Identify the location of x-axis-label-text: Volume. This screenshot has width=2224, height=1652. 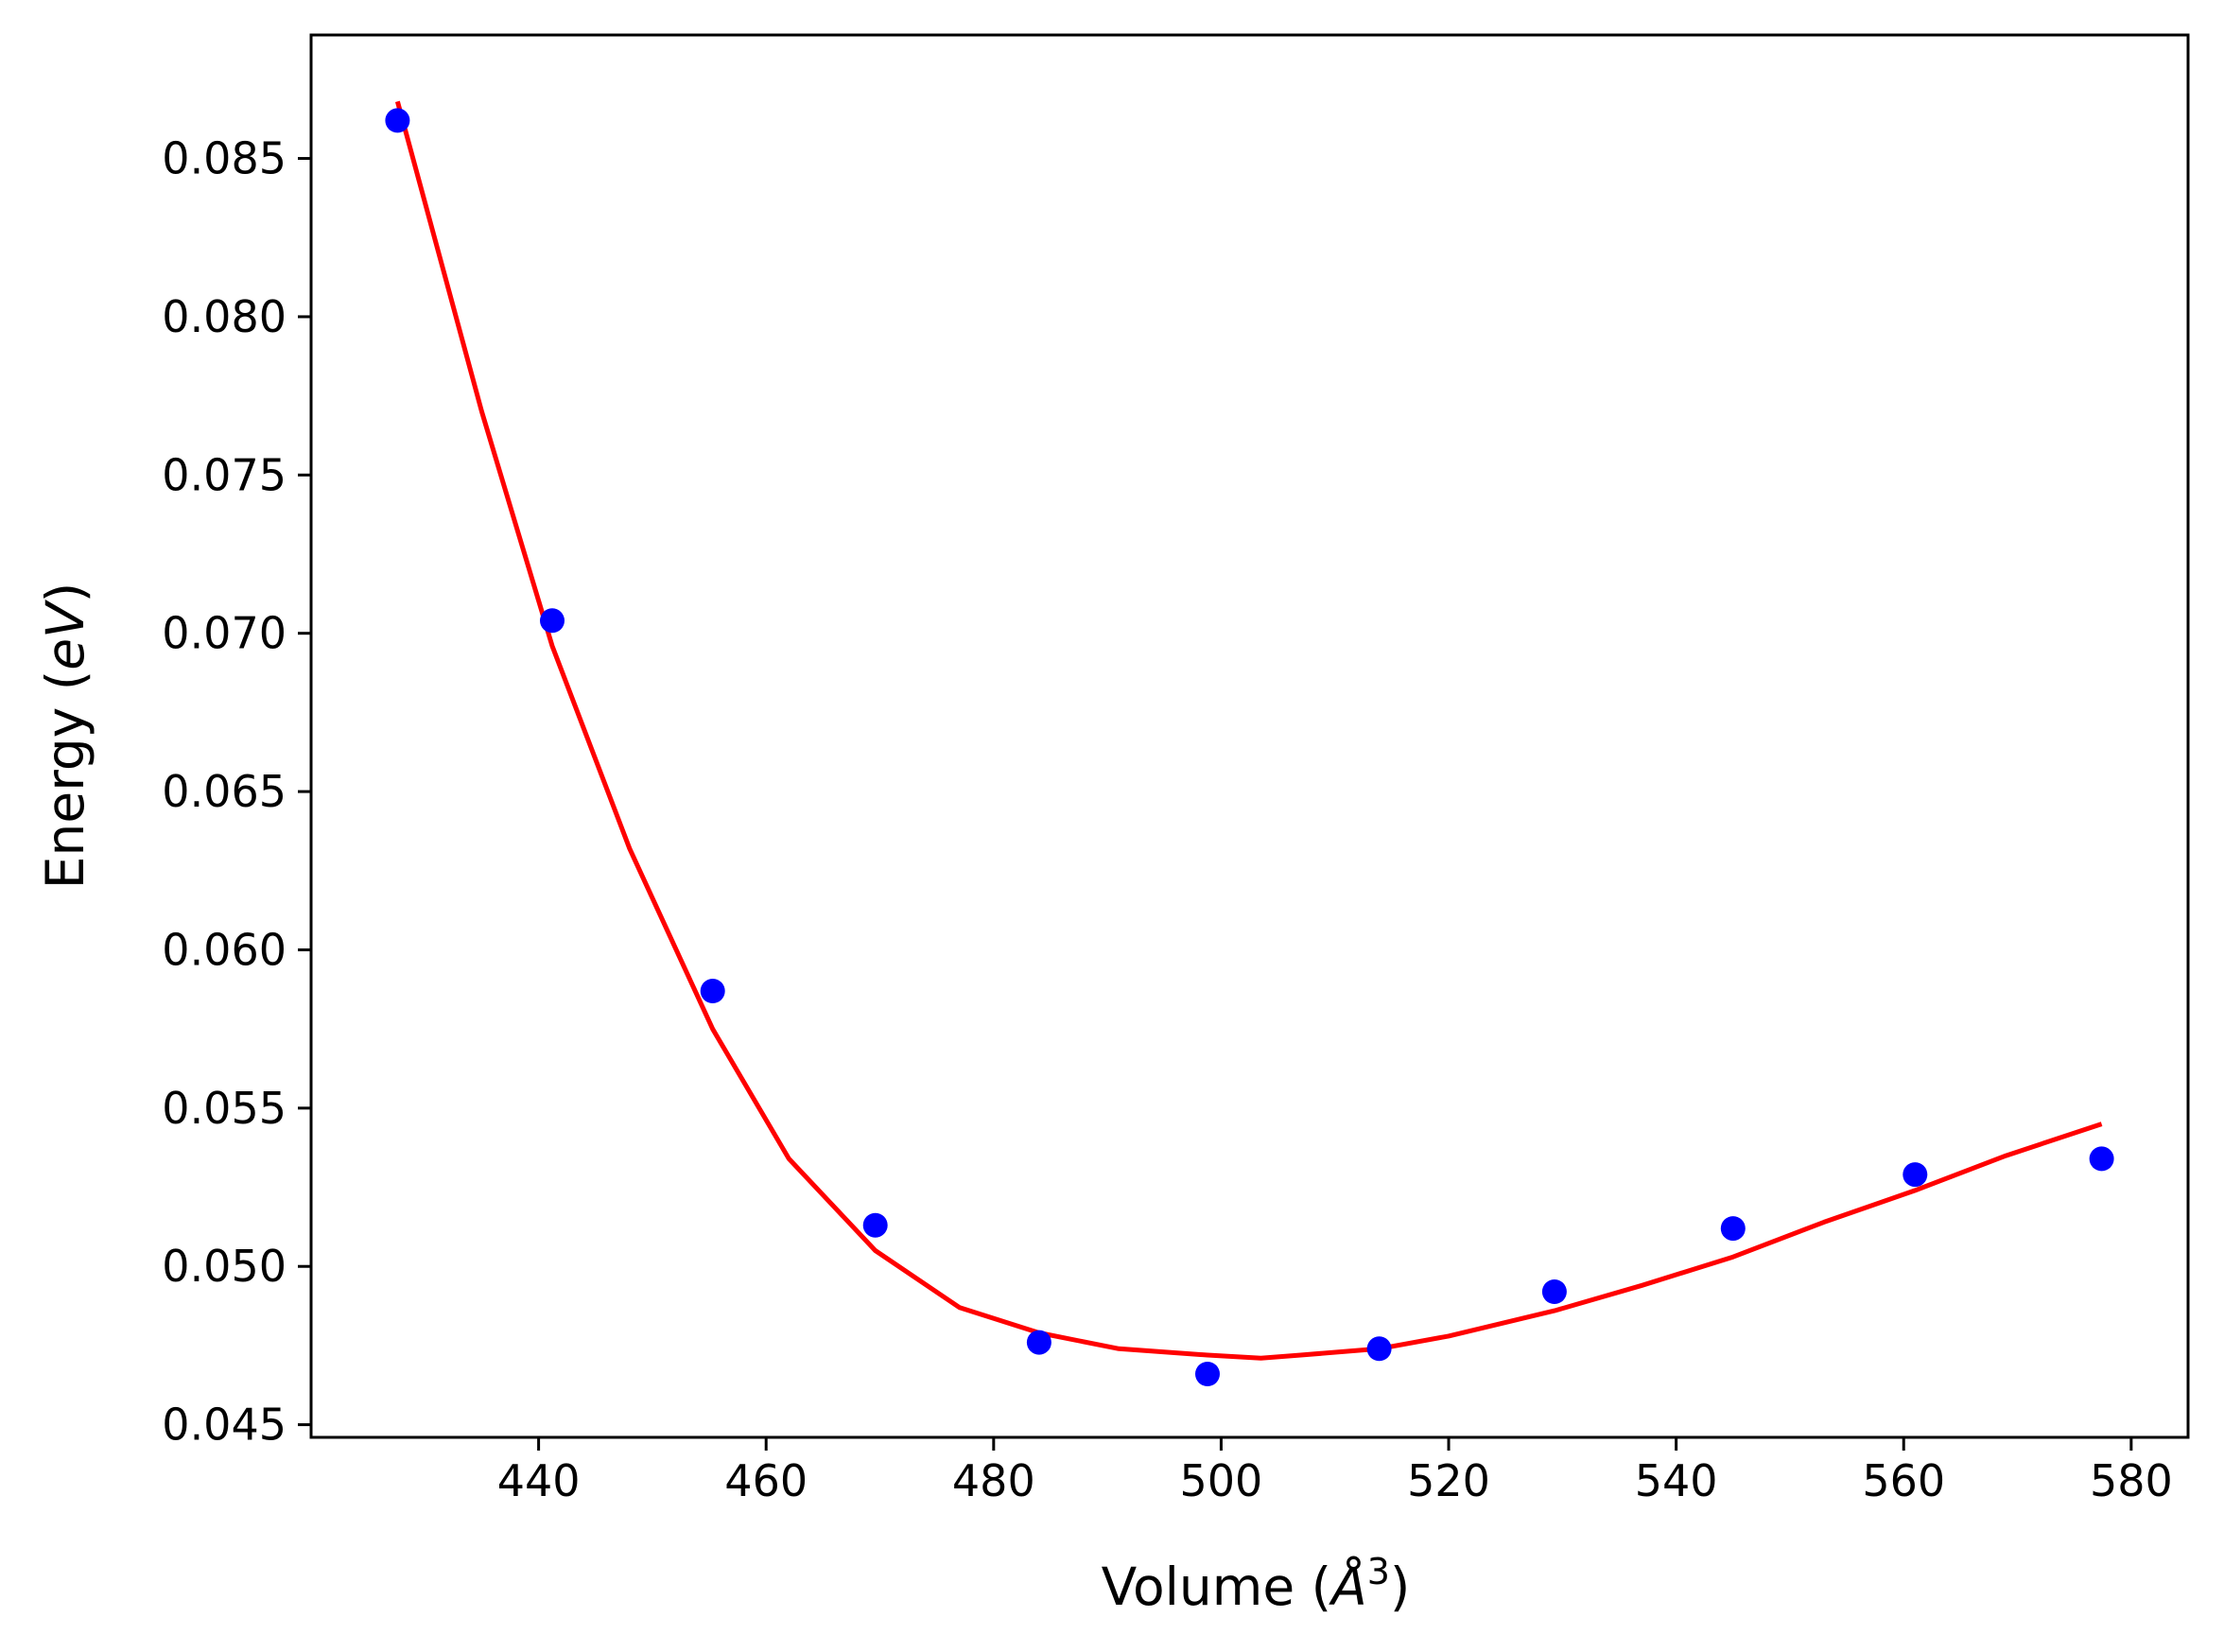
(1198, 1587).